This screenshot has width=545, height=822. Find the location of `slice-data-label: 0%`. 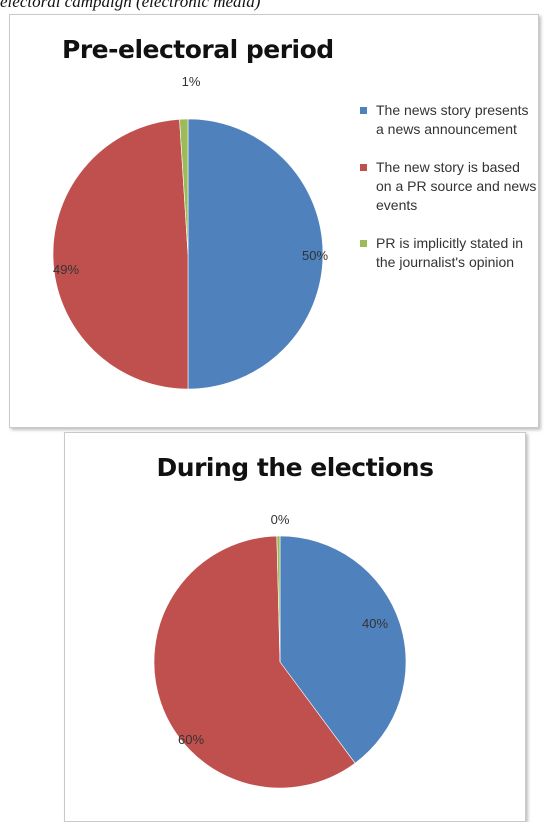

slice-data-label: 0% is located at coordinates (280, 519).